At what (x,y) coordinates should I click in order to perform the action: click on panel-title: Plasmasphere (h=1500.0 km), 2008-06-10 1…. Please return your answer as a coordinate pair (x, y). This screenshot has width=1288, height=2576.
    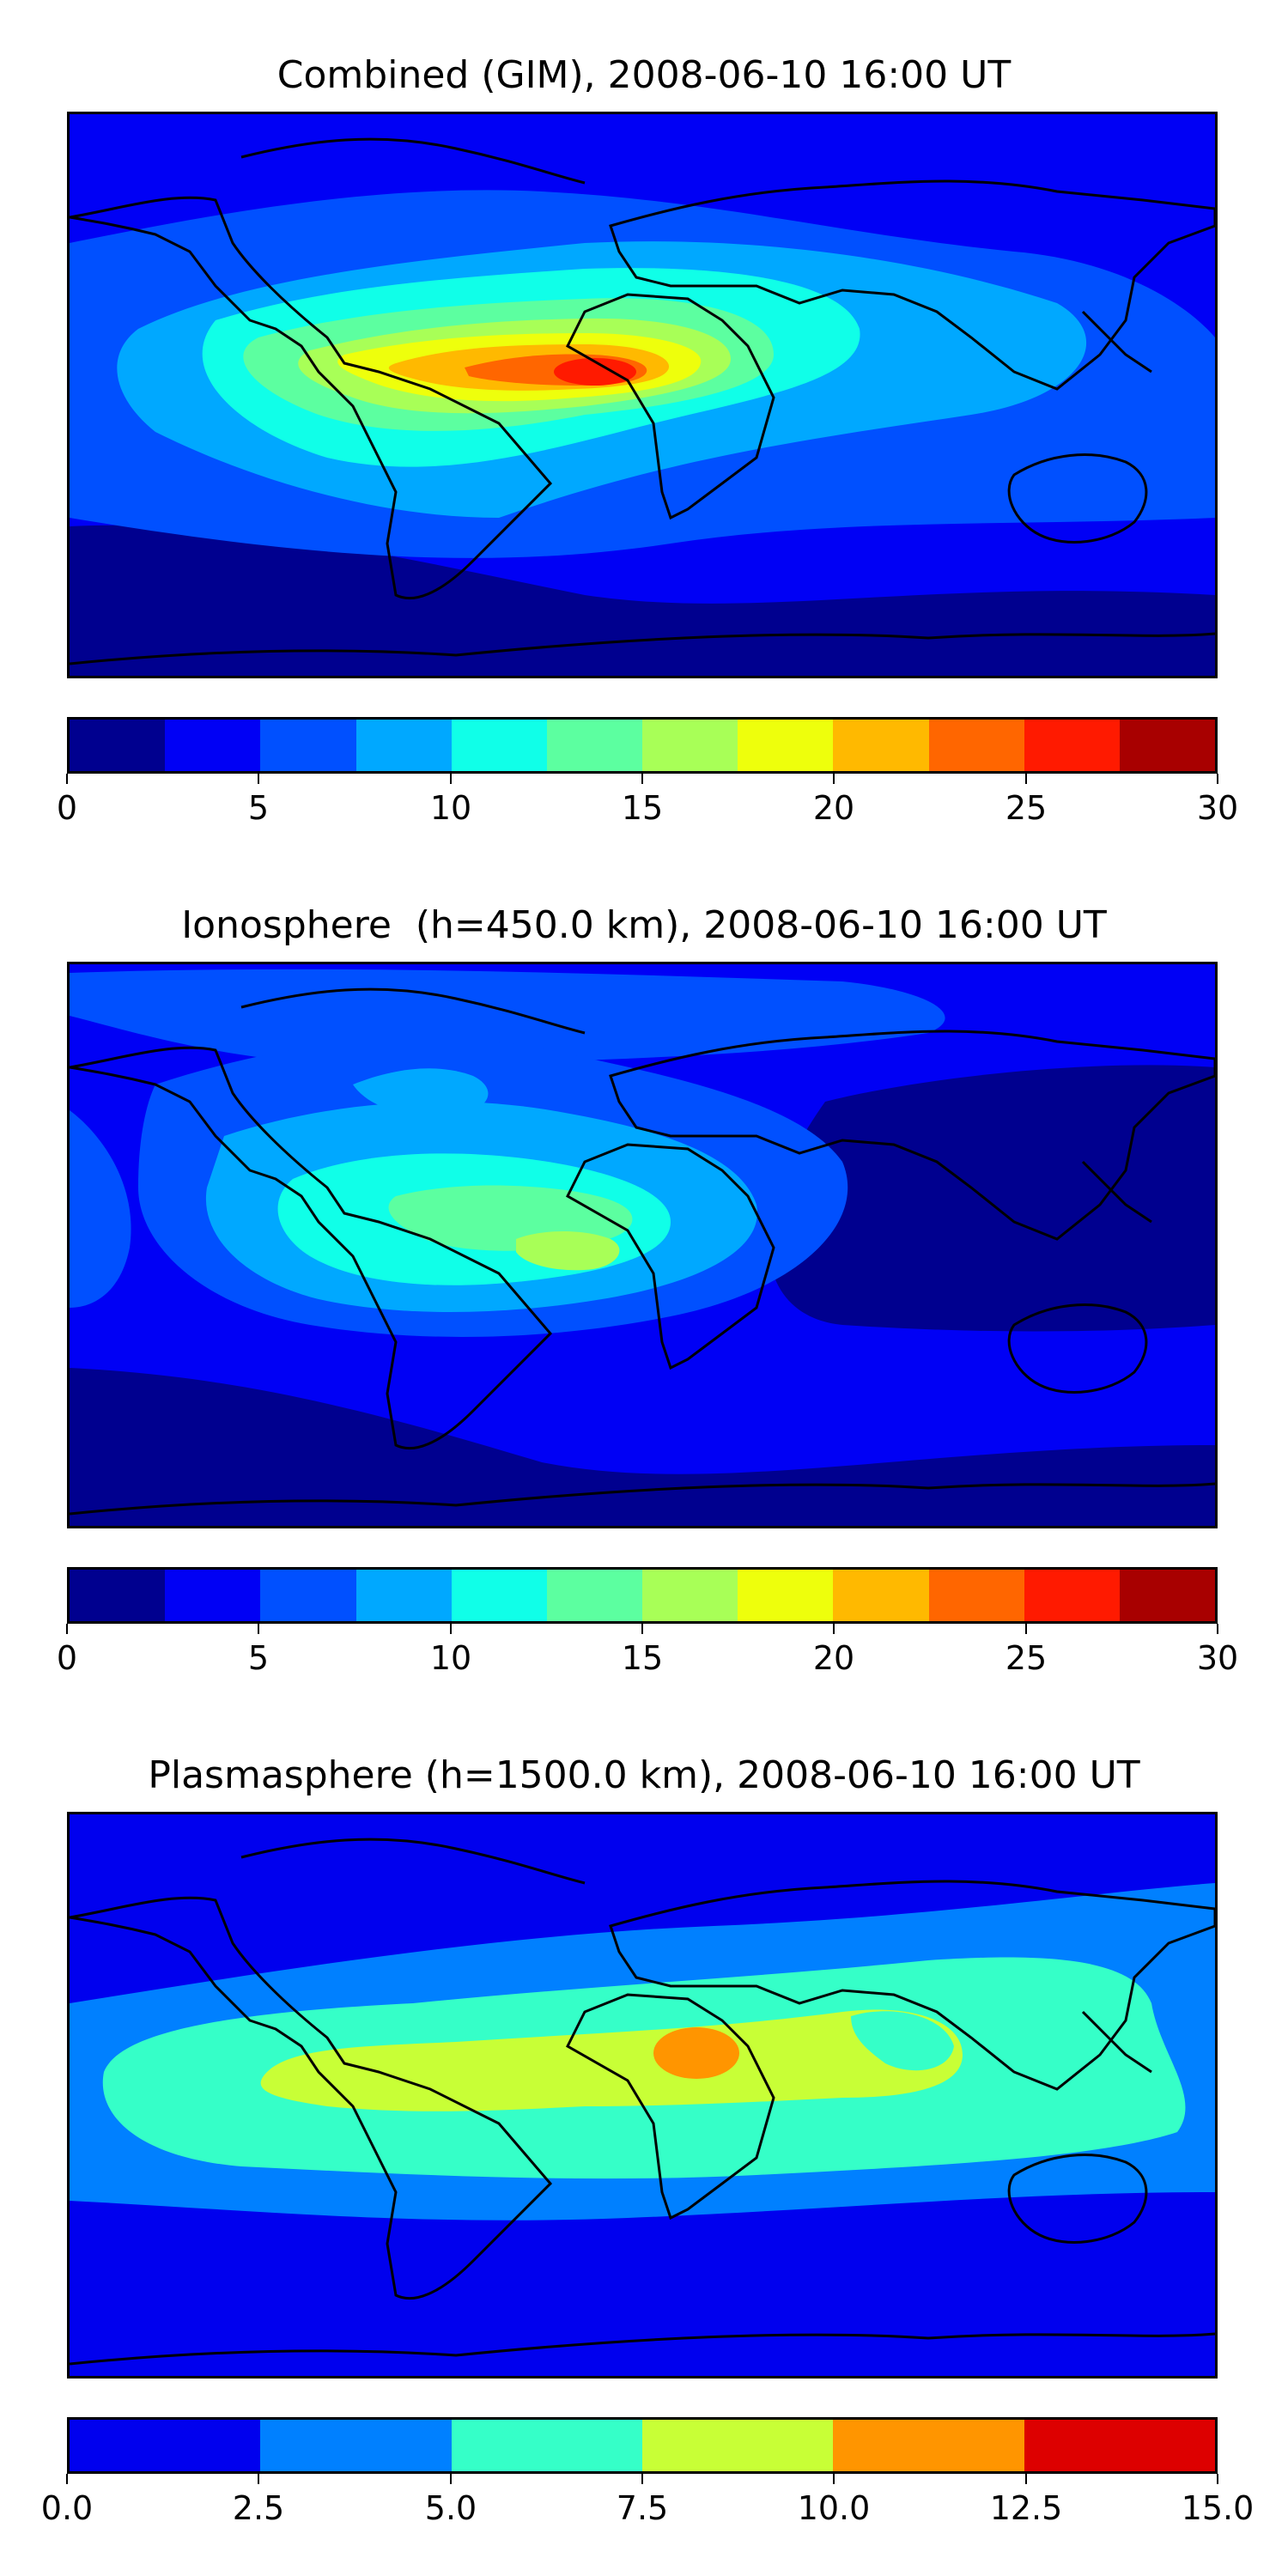
    Looking at the image, I should click on (644, 1775).